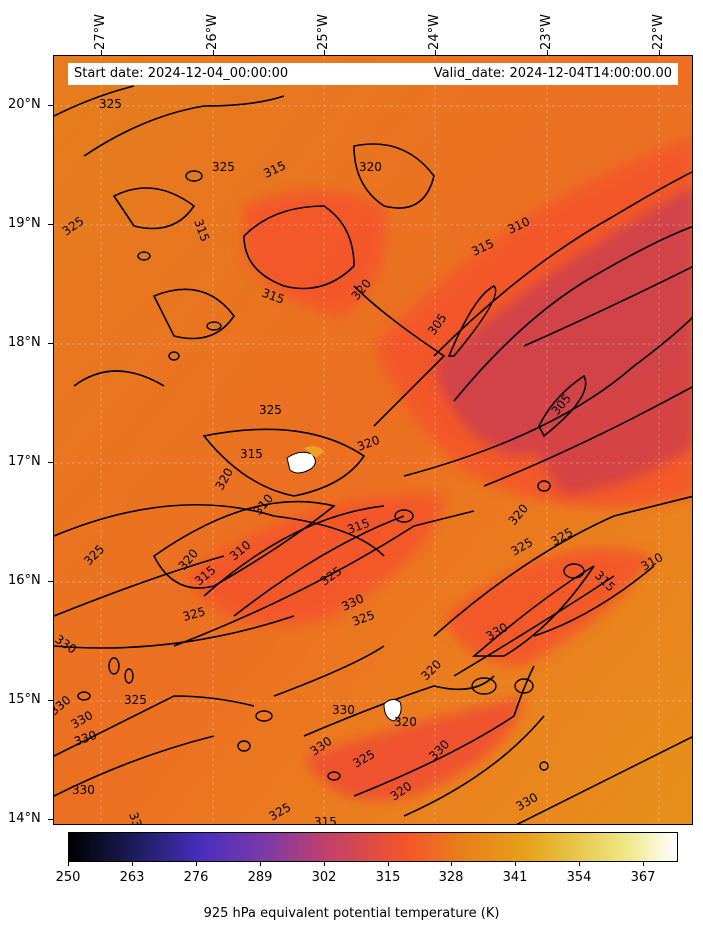  Describe the element at coordinates (24, 699) in the screenshot. I see `latitude-label-15n: 15°N` at that location.